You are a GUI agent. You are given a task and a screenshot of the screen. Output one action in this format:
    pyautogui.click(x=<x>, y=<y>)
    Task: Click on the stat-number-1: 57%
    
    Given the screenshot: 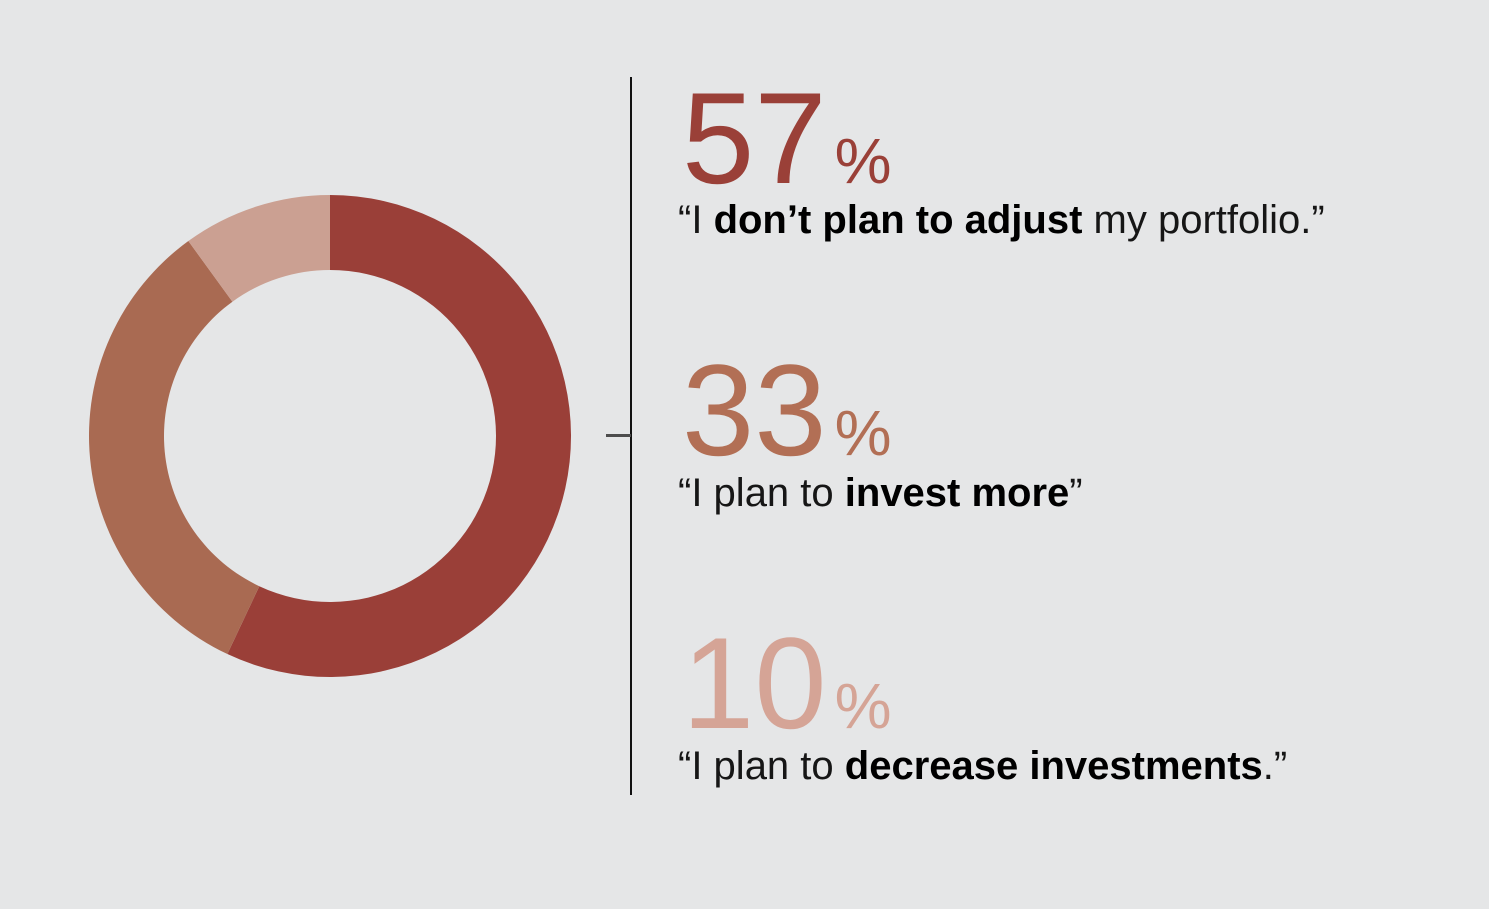 What is the action you would take?
    pyautogui.click(x=787, y=138)
    